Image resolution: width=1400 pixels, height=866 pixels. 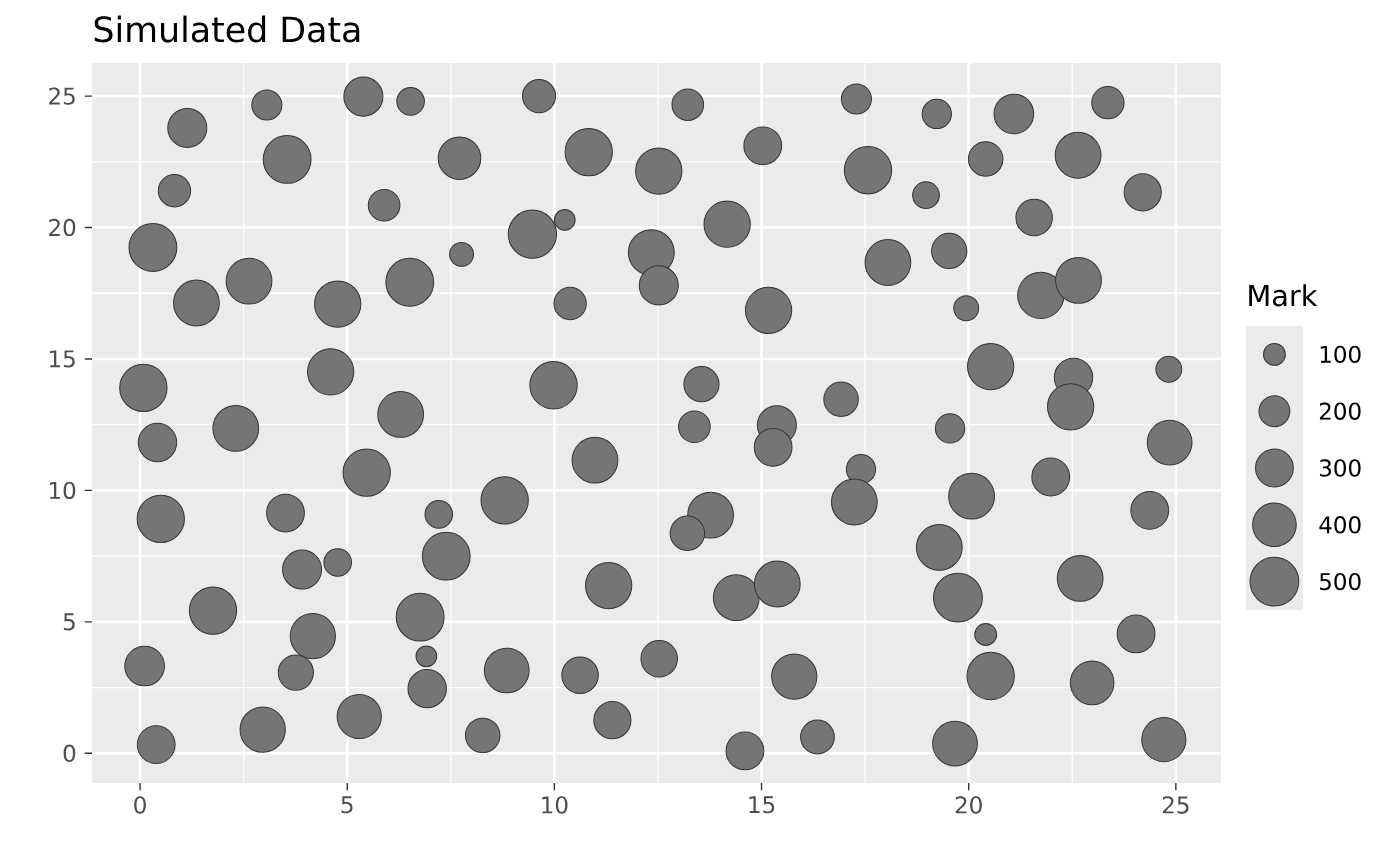 I want to click on y-tick-label: 15, so click(x=62, y=359).